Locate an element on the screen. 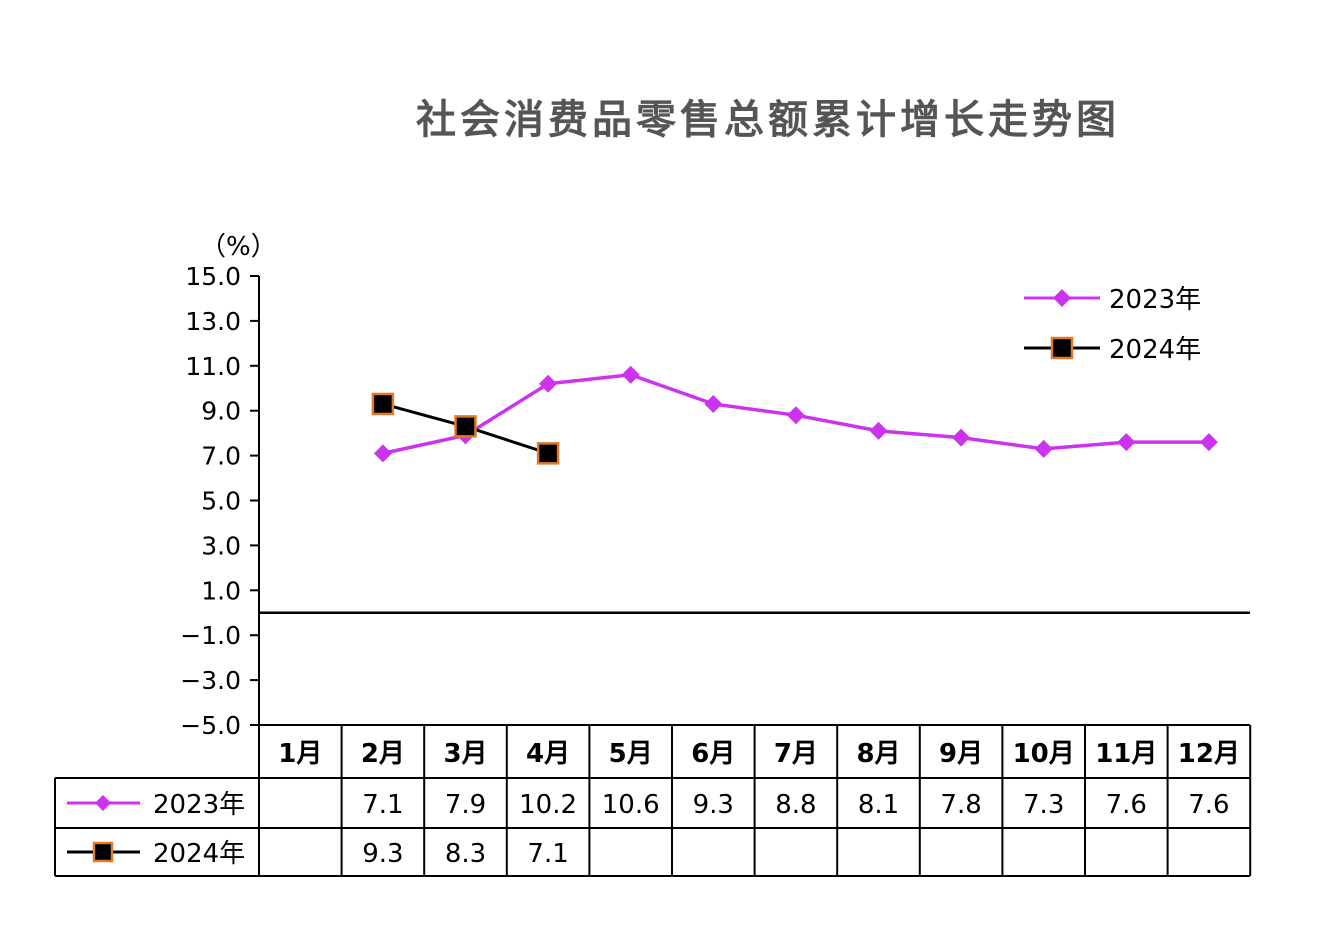  month-label-3: 3月 is located at coordinates (465, 754).